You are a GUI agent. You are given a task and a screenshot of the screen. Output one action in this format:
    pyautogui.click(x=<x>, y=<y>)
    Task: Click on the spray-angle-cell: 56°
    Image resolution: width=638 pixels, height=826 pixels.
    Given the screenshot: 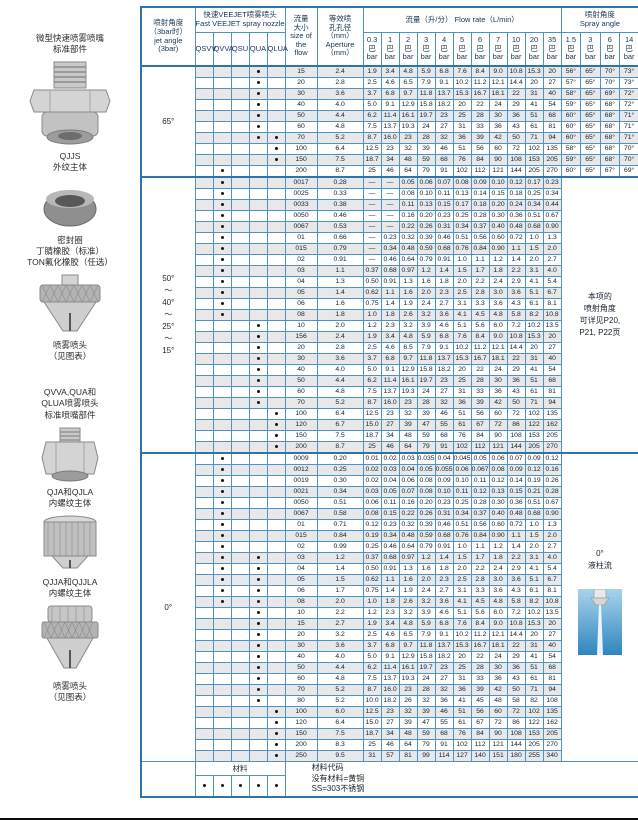 What is the action you would take?
    pyautogui.click(x=571, y=71)
    